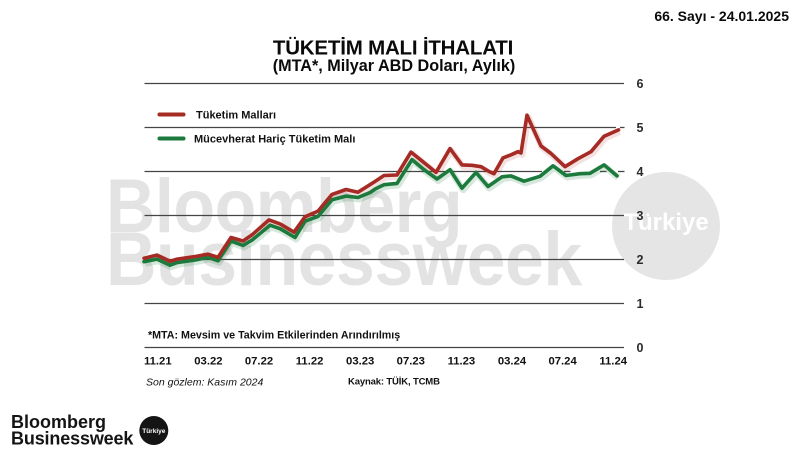 This screenshot has width=800, height=450. Describe the element at coordinates (721, 16) in the screenshot. I see `svg-text: 66. Sayı - 24.01.2025` at that location.